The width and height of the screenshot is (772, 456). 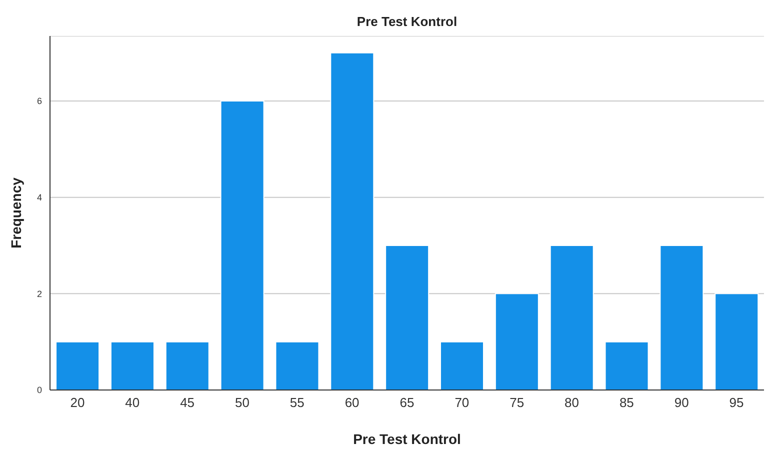 What do you see at coordinates (297, 402) in the screenshot?
I see `x-tick-label: 55` at bounding box center [297, 402].